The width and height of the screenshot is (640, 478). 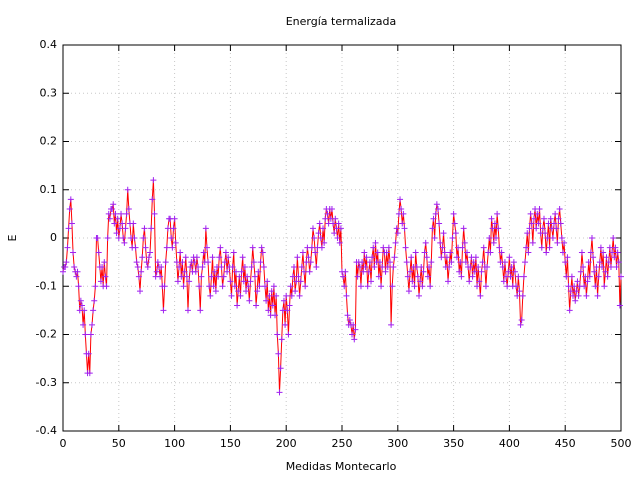 I want to click on y-tick-label: 0, so click(x=53, y=237).